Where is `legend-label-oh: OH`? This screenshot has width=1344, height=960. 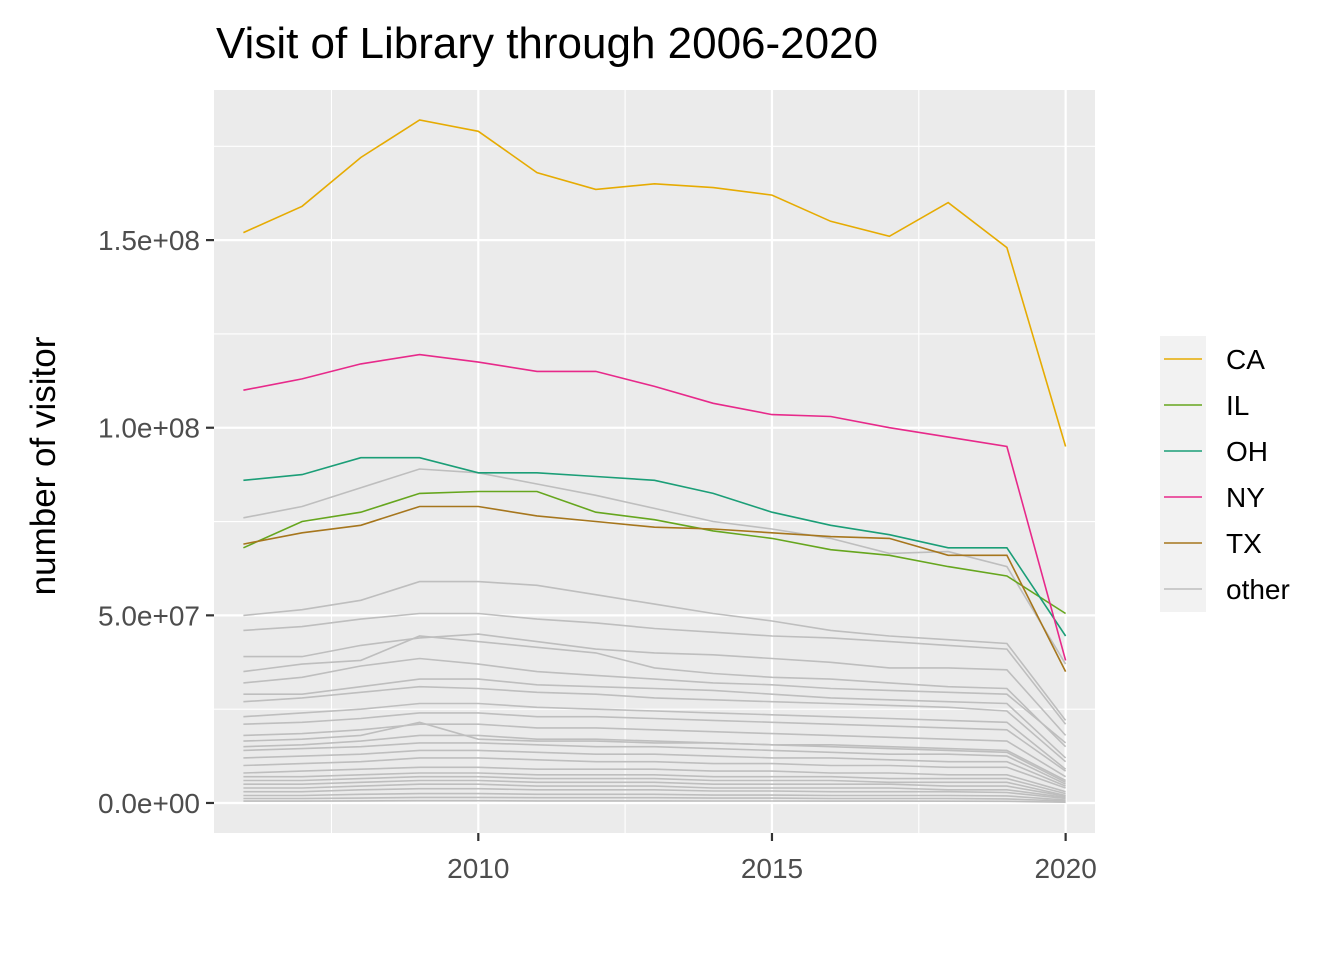 legend-label-oh: OH is located at coordinates (1247, 451).